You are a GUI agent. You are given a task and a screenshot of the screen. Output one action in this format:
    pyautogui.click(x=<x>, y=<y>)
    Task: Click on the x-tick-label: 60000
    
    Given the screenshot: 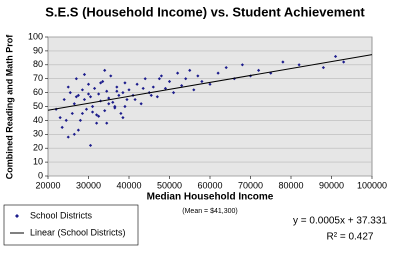 What is the action you would take?
    pyautogui.click(x=209, y=185)
    